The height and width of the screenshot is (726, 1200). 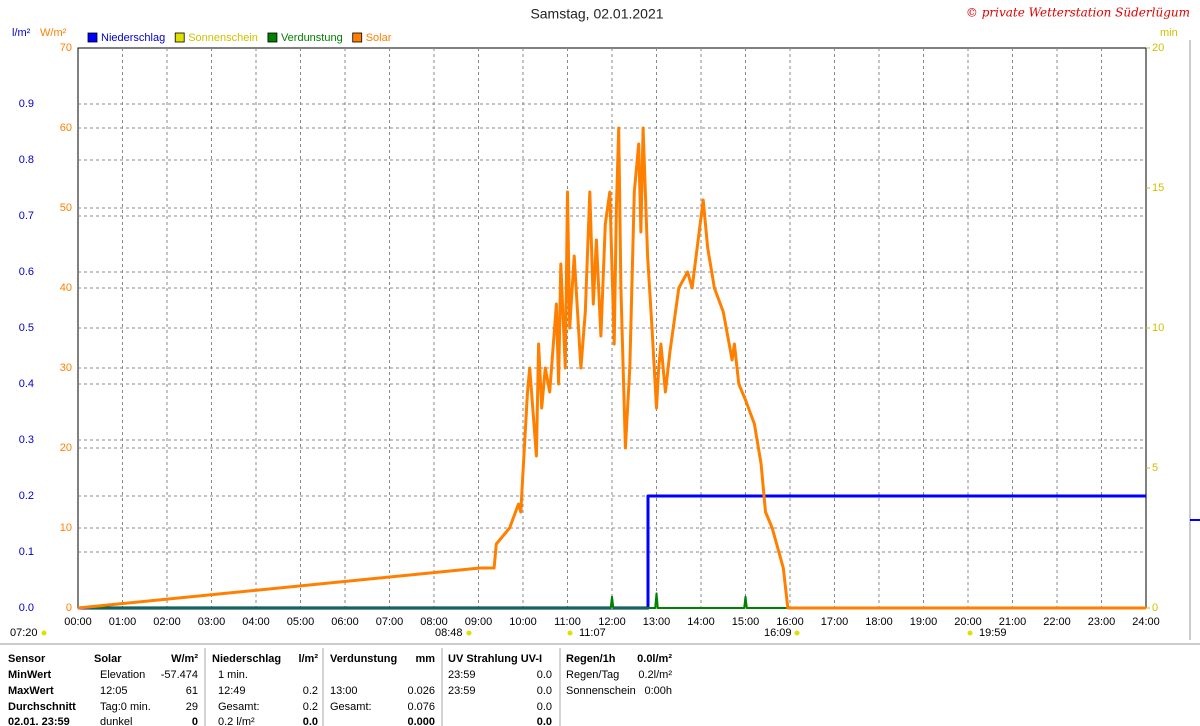 What do you see at coordinates (592, 633) in the screenshot?
I see `sun-marker-label: 11:07` at bounding box center [592, 633].